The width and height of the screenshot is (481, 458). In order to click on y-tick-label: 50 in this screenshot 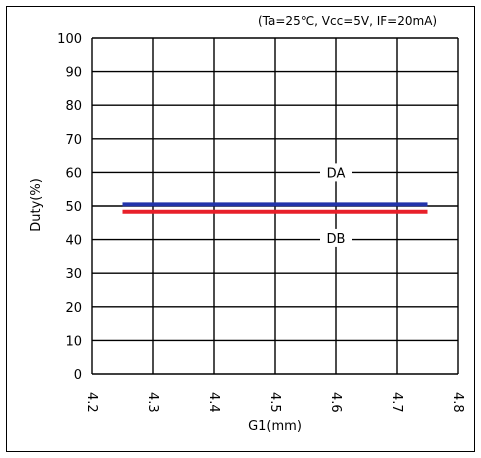, I will do `click(73, 207)`.